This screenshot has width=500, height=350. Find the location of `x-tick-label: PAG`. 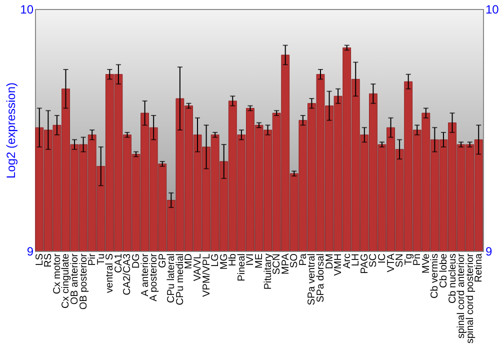

x-tick-label: PAG is located at coordinates (364, 263).